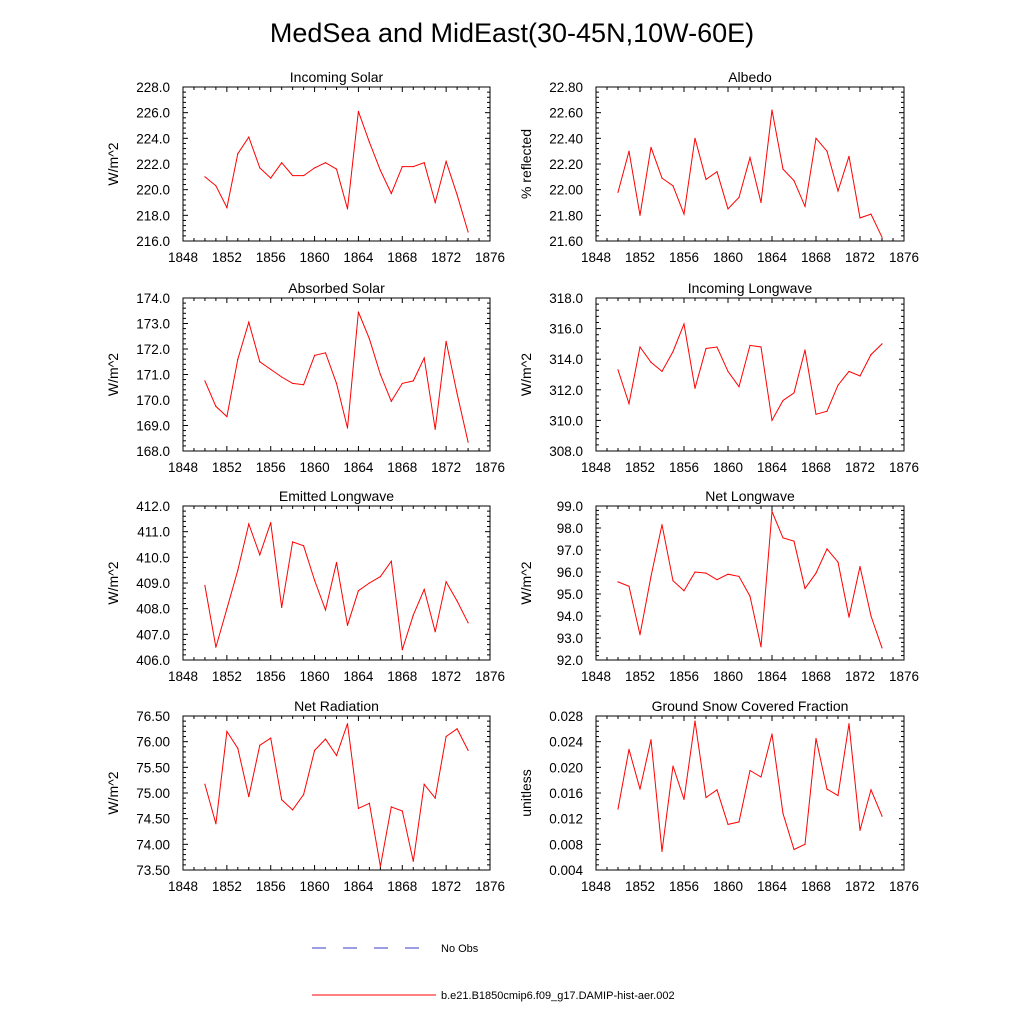  I want to click on y-tick-label: 407.0, so click(153, 634).